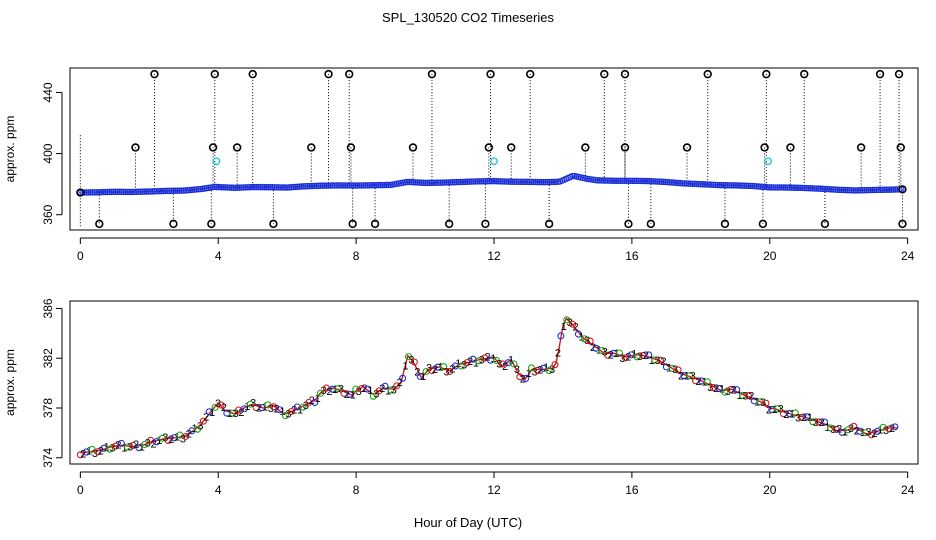 The image size is (936, 540). What do you see at coordinates (48, 153) in the screenshot?
I see `top-y-tick-label: 400` at bounding box center [48, 153].